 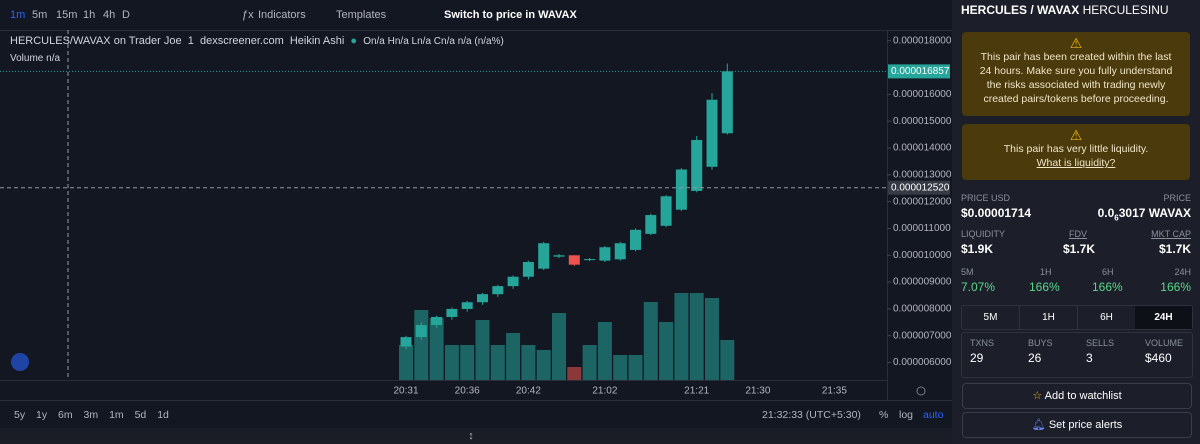 What do you see at coordinates (919, 71) in the screenshot?
I see `last-price-badge` at bounding box center [919, 71].